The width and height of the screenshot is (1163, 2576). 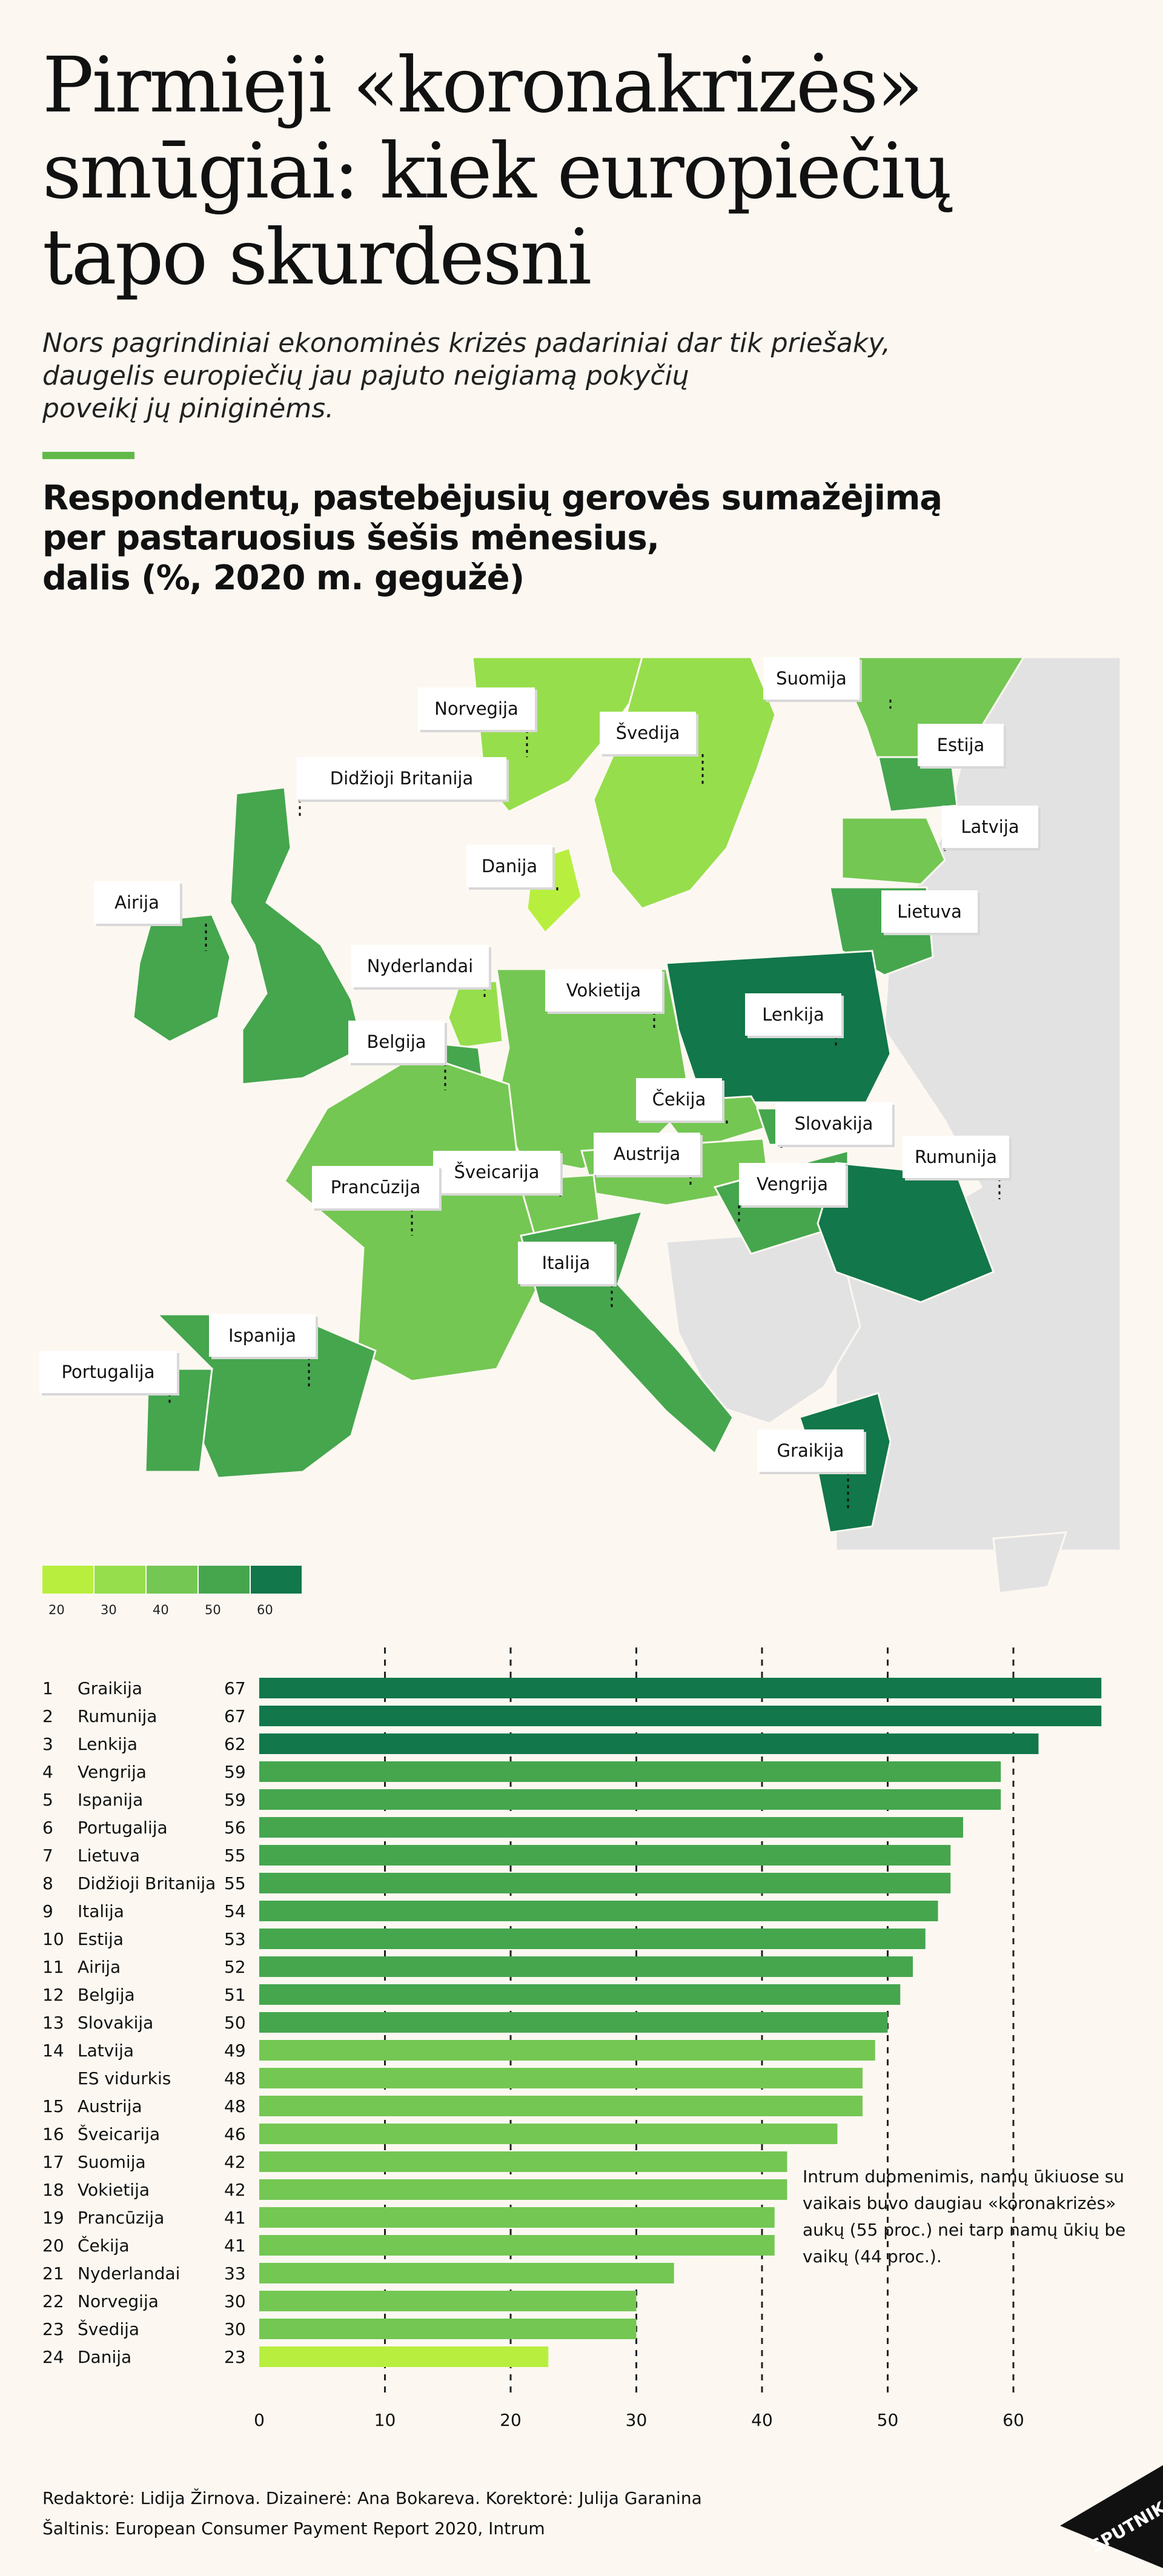 What do you see at coordinates (53, 2301) in the screenshot?
I see `bar-rank: 22` at bounding box center [53, 2301].